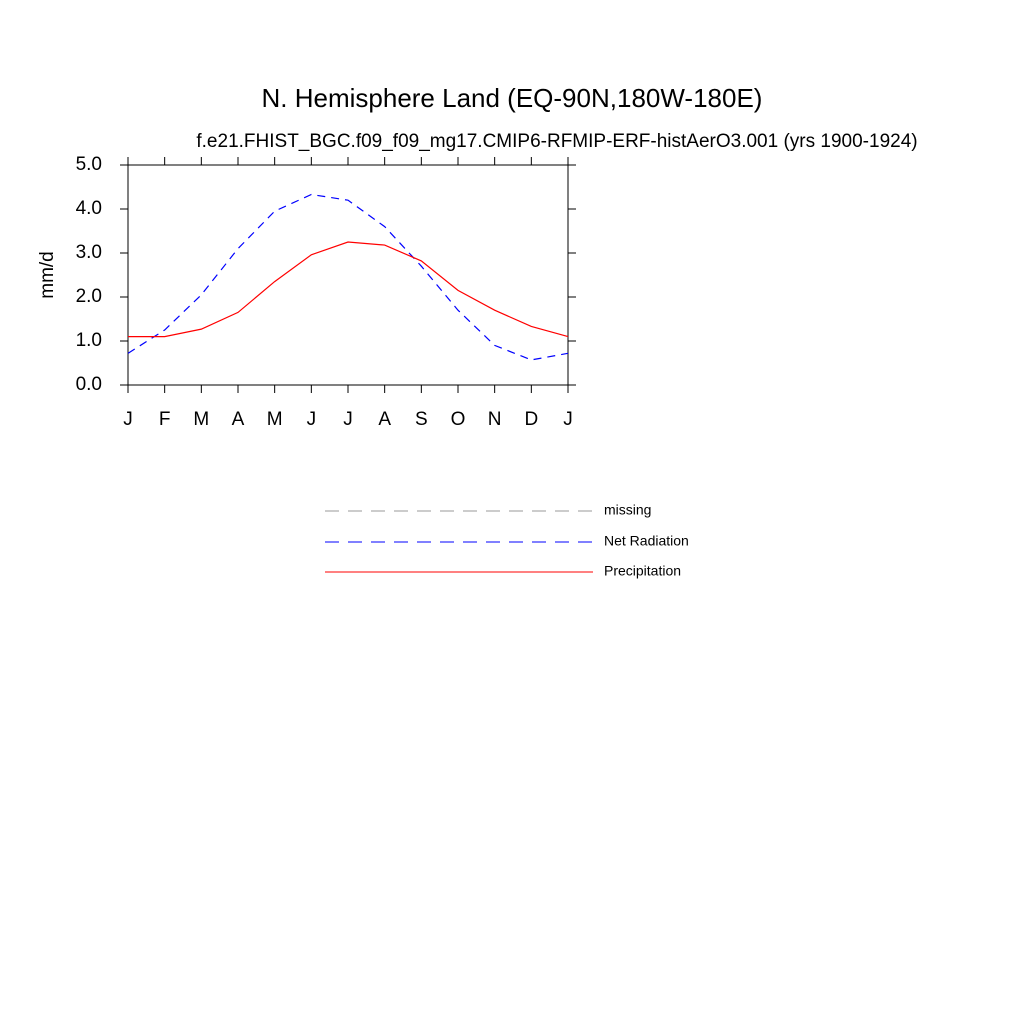  What do you see at coordinates (421, 419) in the screenshot?
I see `x-tick-label: S` at bounding box center [421, 419].